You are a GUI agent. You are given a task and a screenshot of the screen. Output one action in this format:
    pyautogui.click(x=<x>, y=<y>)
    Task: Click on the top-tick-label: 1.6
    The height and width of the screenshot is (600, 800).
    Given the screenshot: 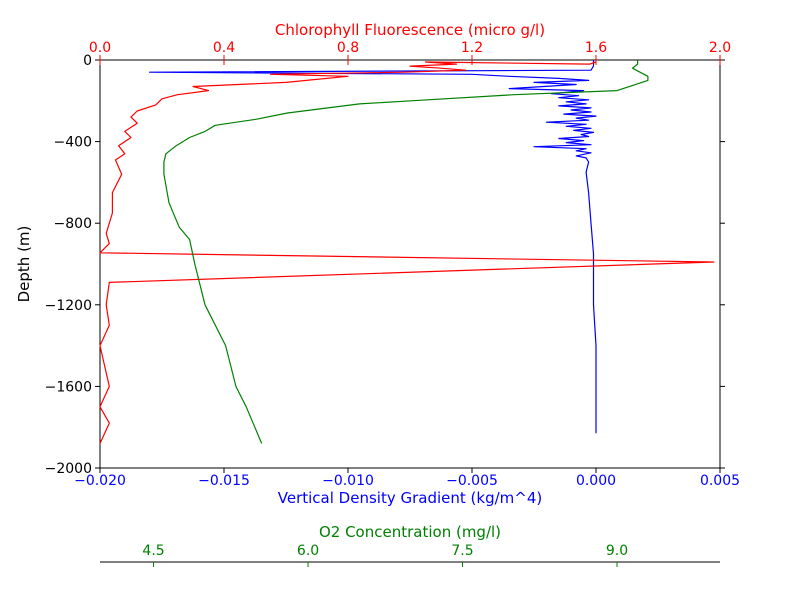 What is the action you would take?
    pyautogui.click(x=596, y=48)
    